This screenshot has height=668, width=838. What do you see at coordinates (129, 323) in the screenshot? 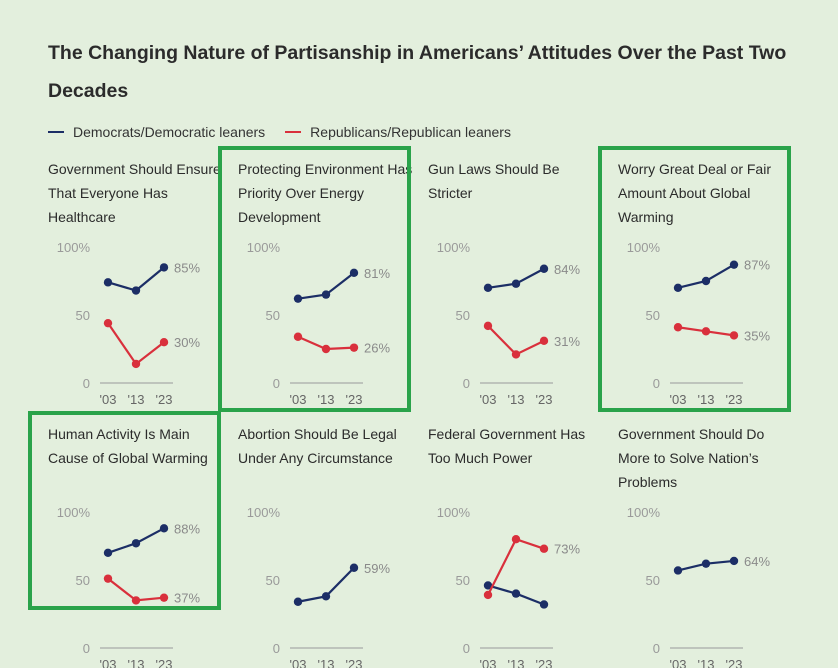
I see `line-chart: 100% 50 0 '03 '13 '23 85% 30%` at bounding box center [129, 323].